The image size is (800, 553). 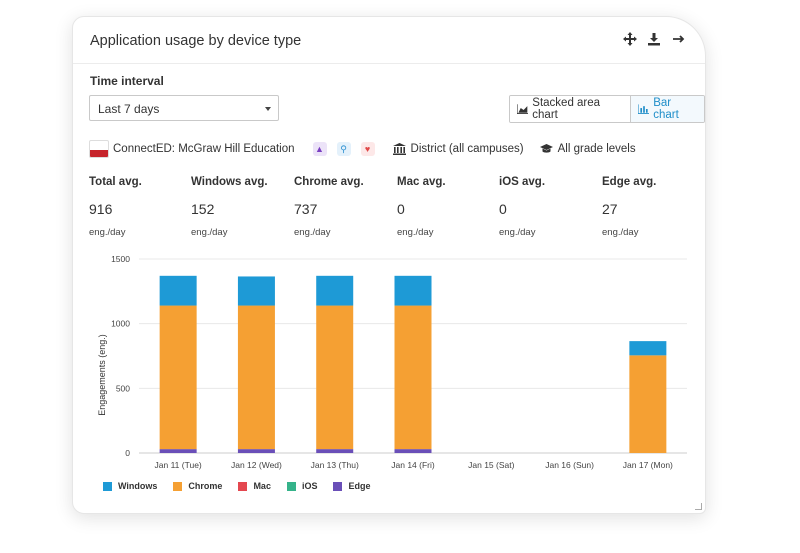 I want to click on x-tick-label: Jan 16 (Sun), so click(x=569, y=465).